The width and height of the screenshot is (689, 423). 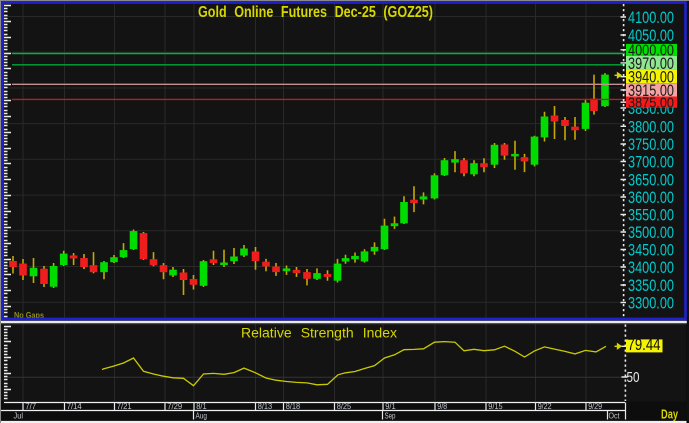 What do you see at coordinates (651, 91) in the screenshot?
I see `svg-text: 3915.00` at bounding box center [651, 91].